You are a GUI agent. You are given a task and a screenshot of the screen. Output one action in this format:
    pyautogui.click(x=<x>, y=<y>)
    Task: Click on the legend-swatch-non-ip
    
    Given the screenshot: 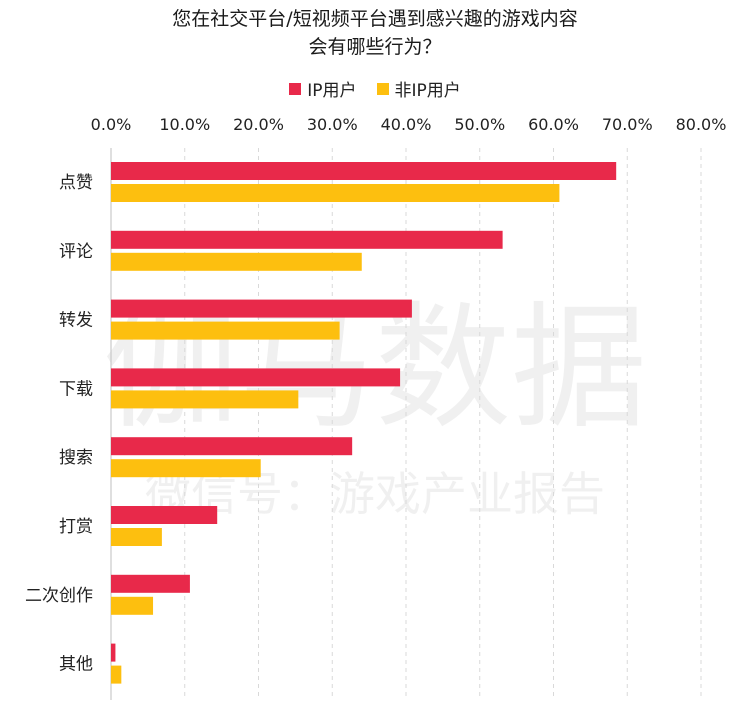 What is the action you would take?
    pyautogui.click(x=382, y=88)
    